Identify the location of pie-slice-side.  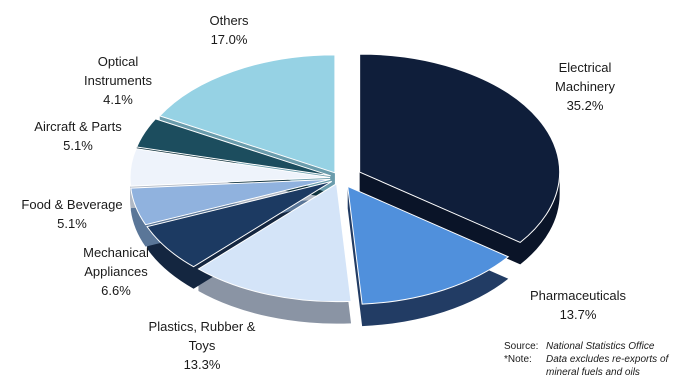
(247, 124).